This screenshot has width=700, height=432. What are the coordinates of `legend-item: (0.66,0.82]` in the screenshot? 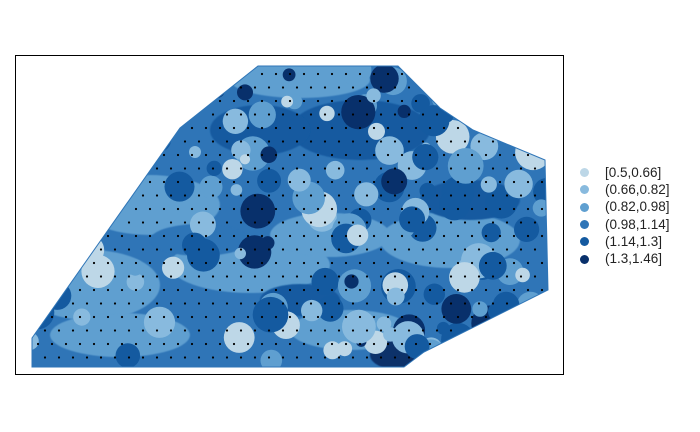 It's located at (637, 189).